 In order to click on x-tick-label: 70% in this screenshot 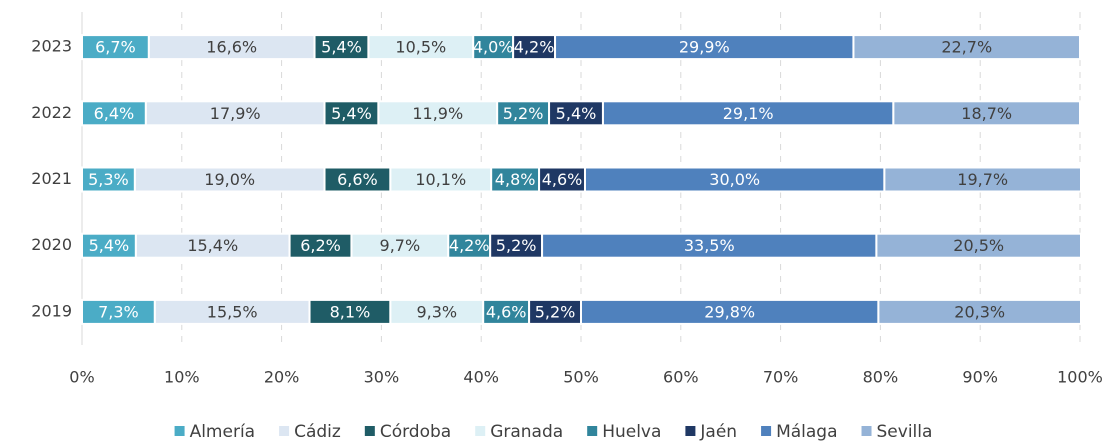, I will do `click(781, 377)`.